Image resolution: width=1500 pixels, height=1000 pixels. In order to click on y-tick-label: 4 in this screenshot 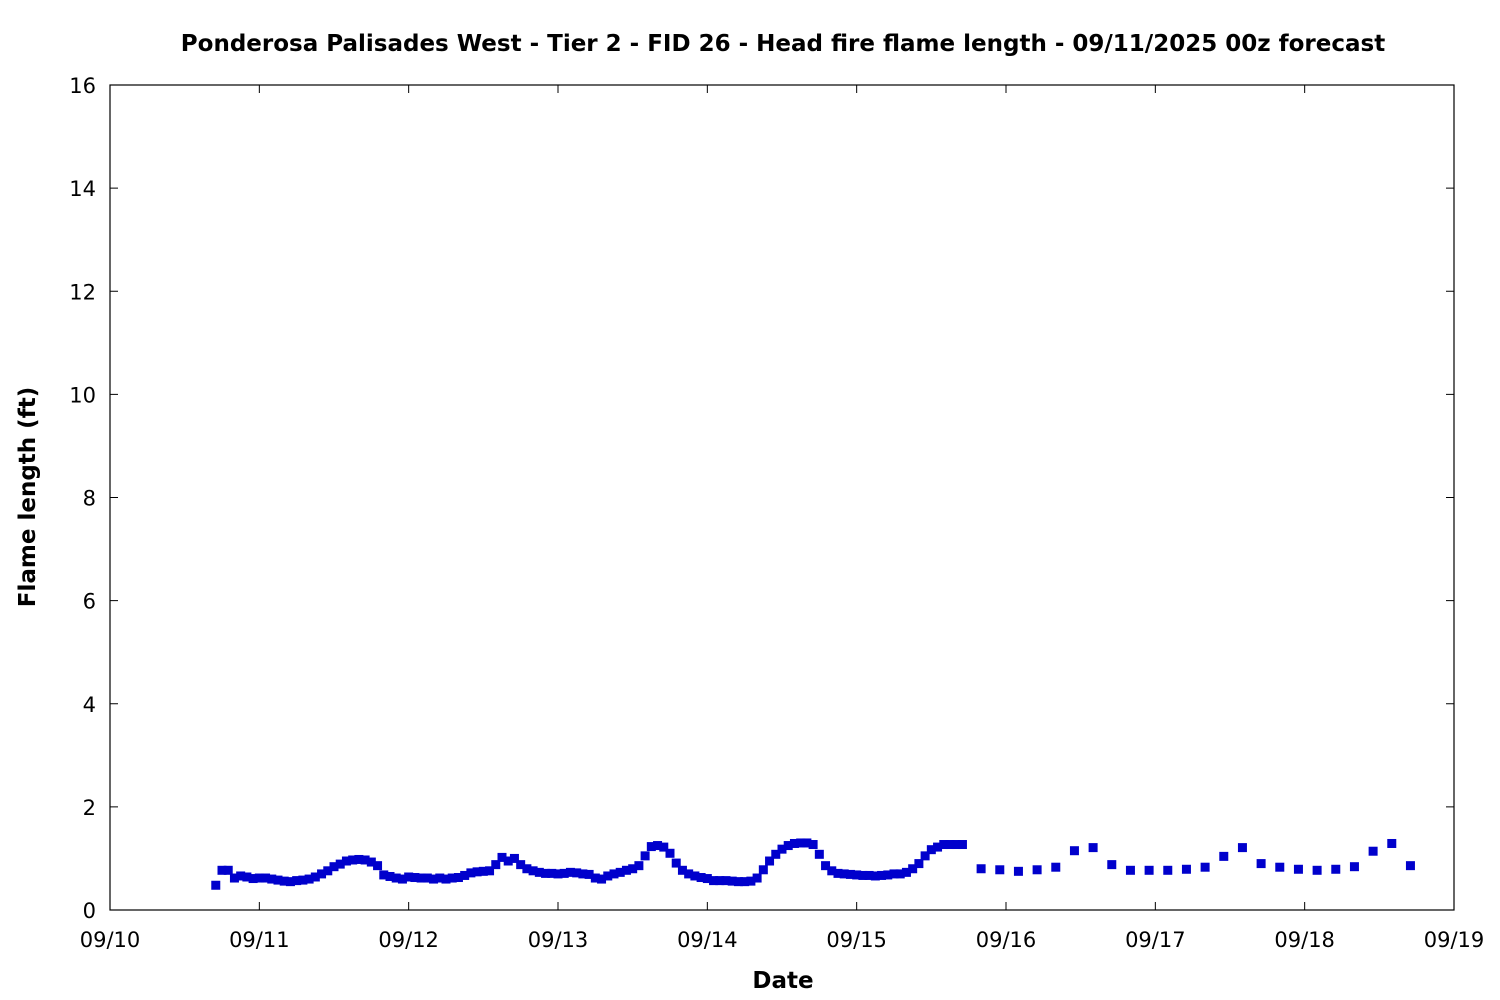, I will do `click(89, 705)`.